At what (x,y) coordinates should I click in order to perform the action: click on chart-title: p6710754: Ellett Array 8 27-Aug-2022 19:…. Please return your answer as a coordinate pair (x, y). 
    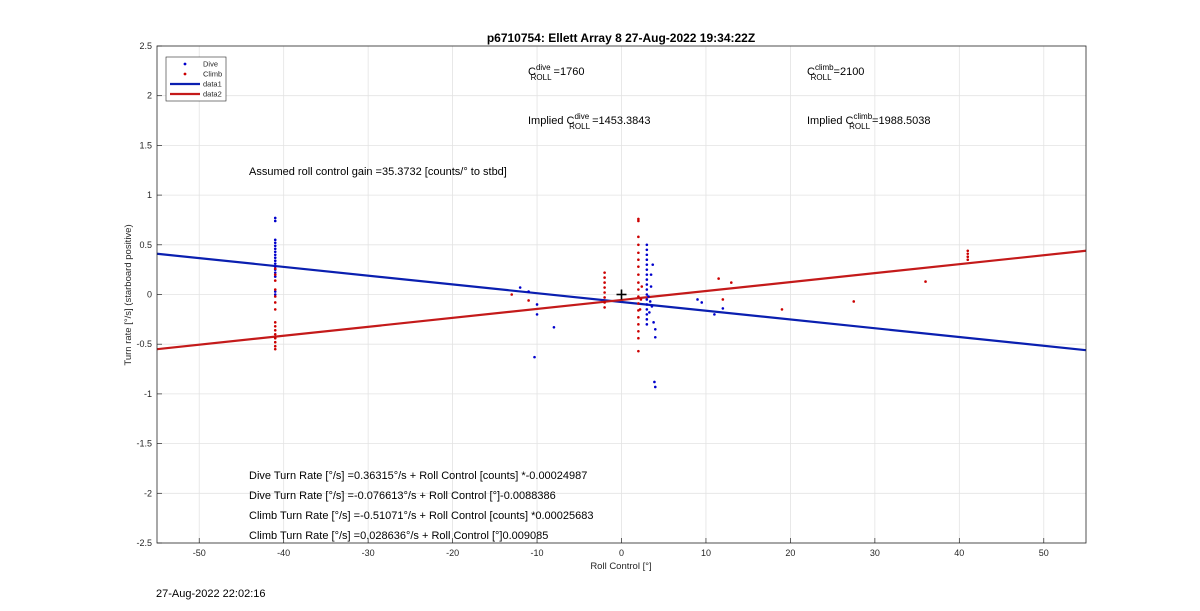
    Looking at the image, I should click on (621, 38).